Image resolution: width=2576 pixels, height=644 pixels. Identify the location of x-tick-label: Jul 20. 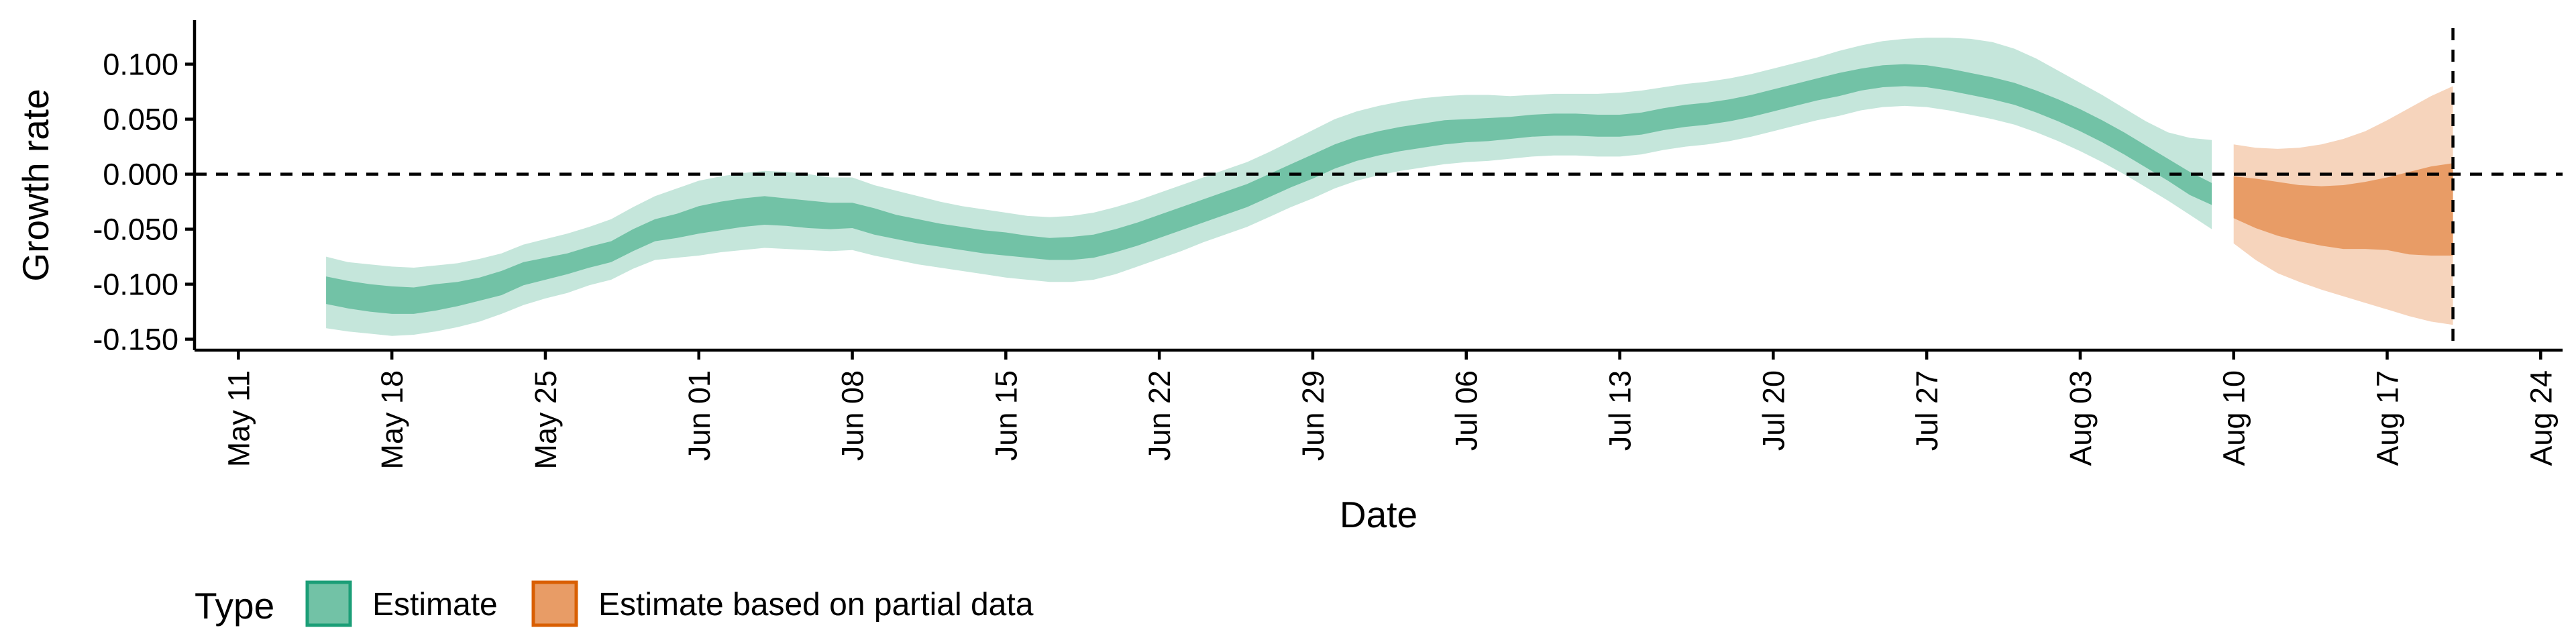
(1773, 410).